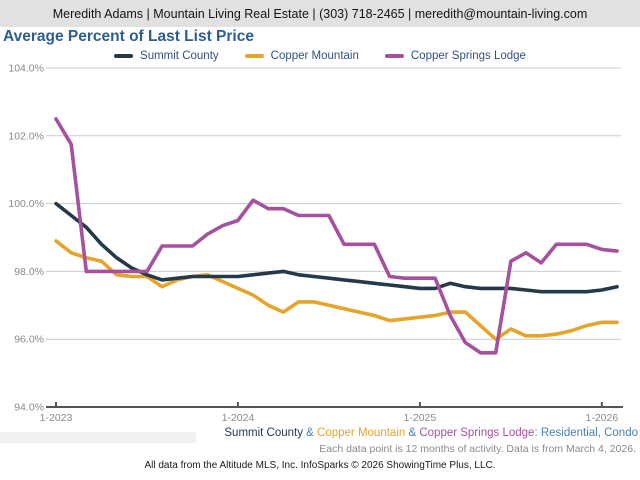 This screenshot has height=480, width=640. Describe the element at coordinates (254, 56) in the screenshot. I see `copper-mountain-legend-dash-icon` at that location.